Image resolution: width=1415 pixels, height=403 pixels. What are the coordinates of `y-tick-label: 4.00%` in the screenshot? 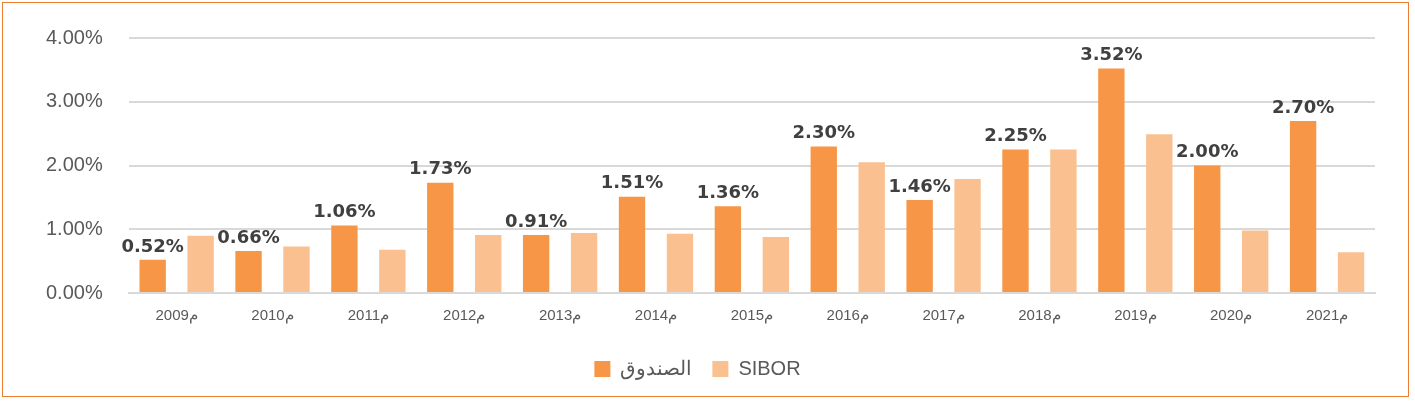 It's located at (74, 36).